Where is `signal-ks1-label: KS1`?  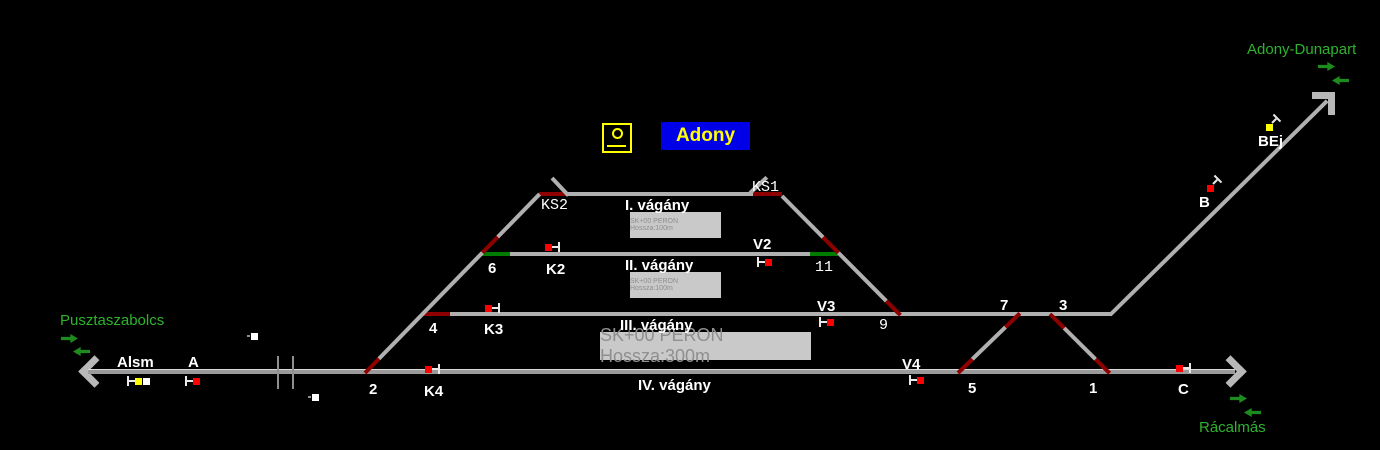
signal-ks1-label: KS1 is located at coordinates (766, 187).